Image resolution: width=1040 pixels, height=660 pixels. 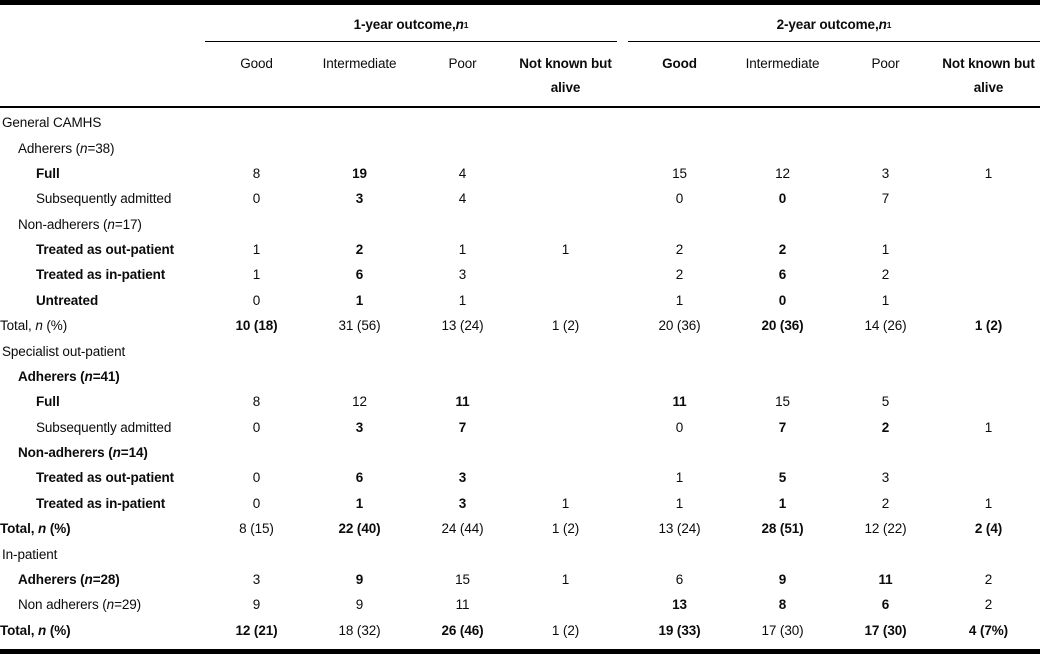 What do you see at coordinates (782, 326) in the screenshot?
I see `cell: 20 (36)` at bounding box center [782, 326].